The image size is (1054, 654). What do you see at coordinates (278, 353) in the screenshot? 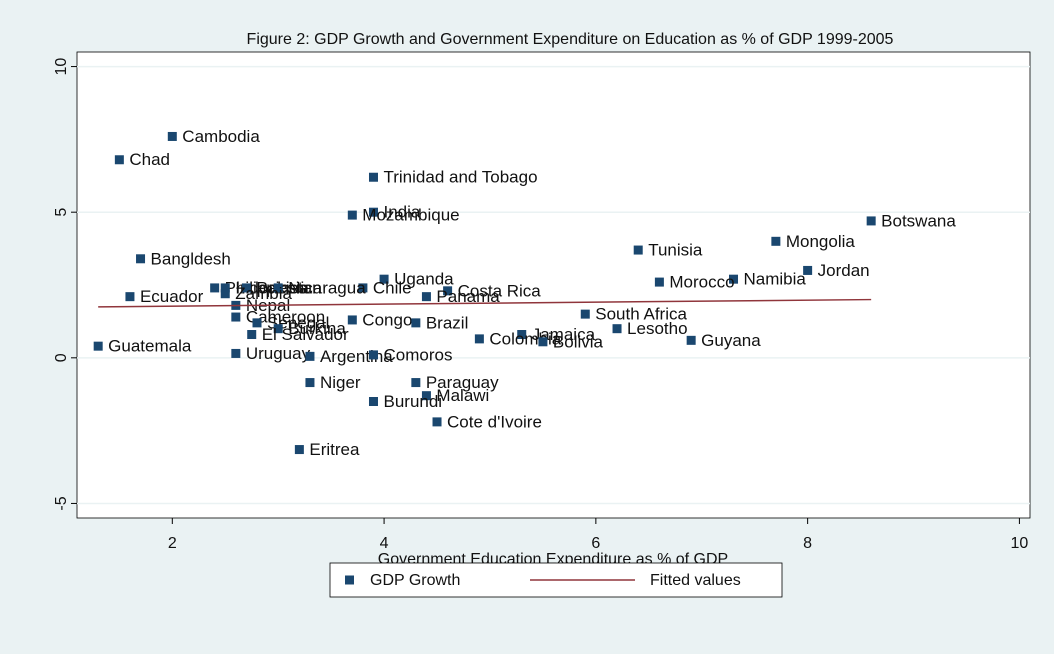
I see `point-label: Uruguay` at bounding box center [278, 353].